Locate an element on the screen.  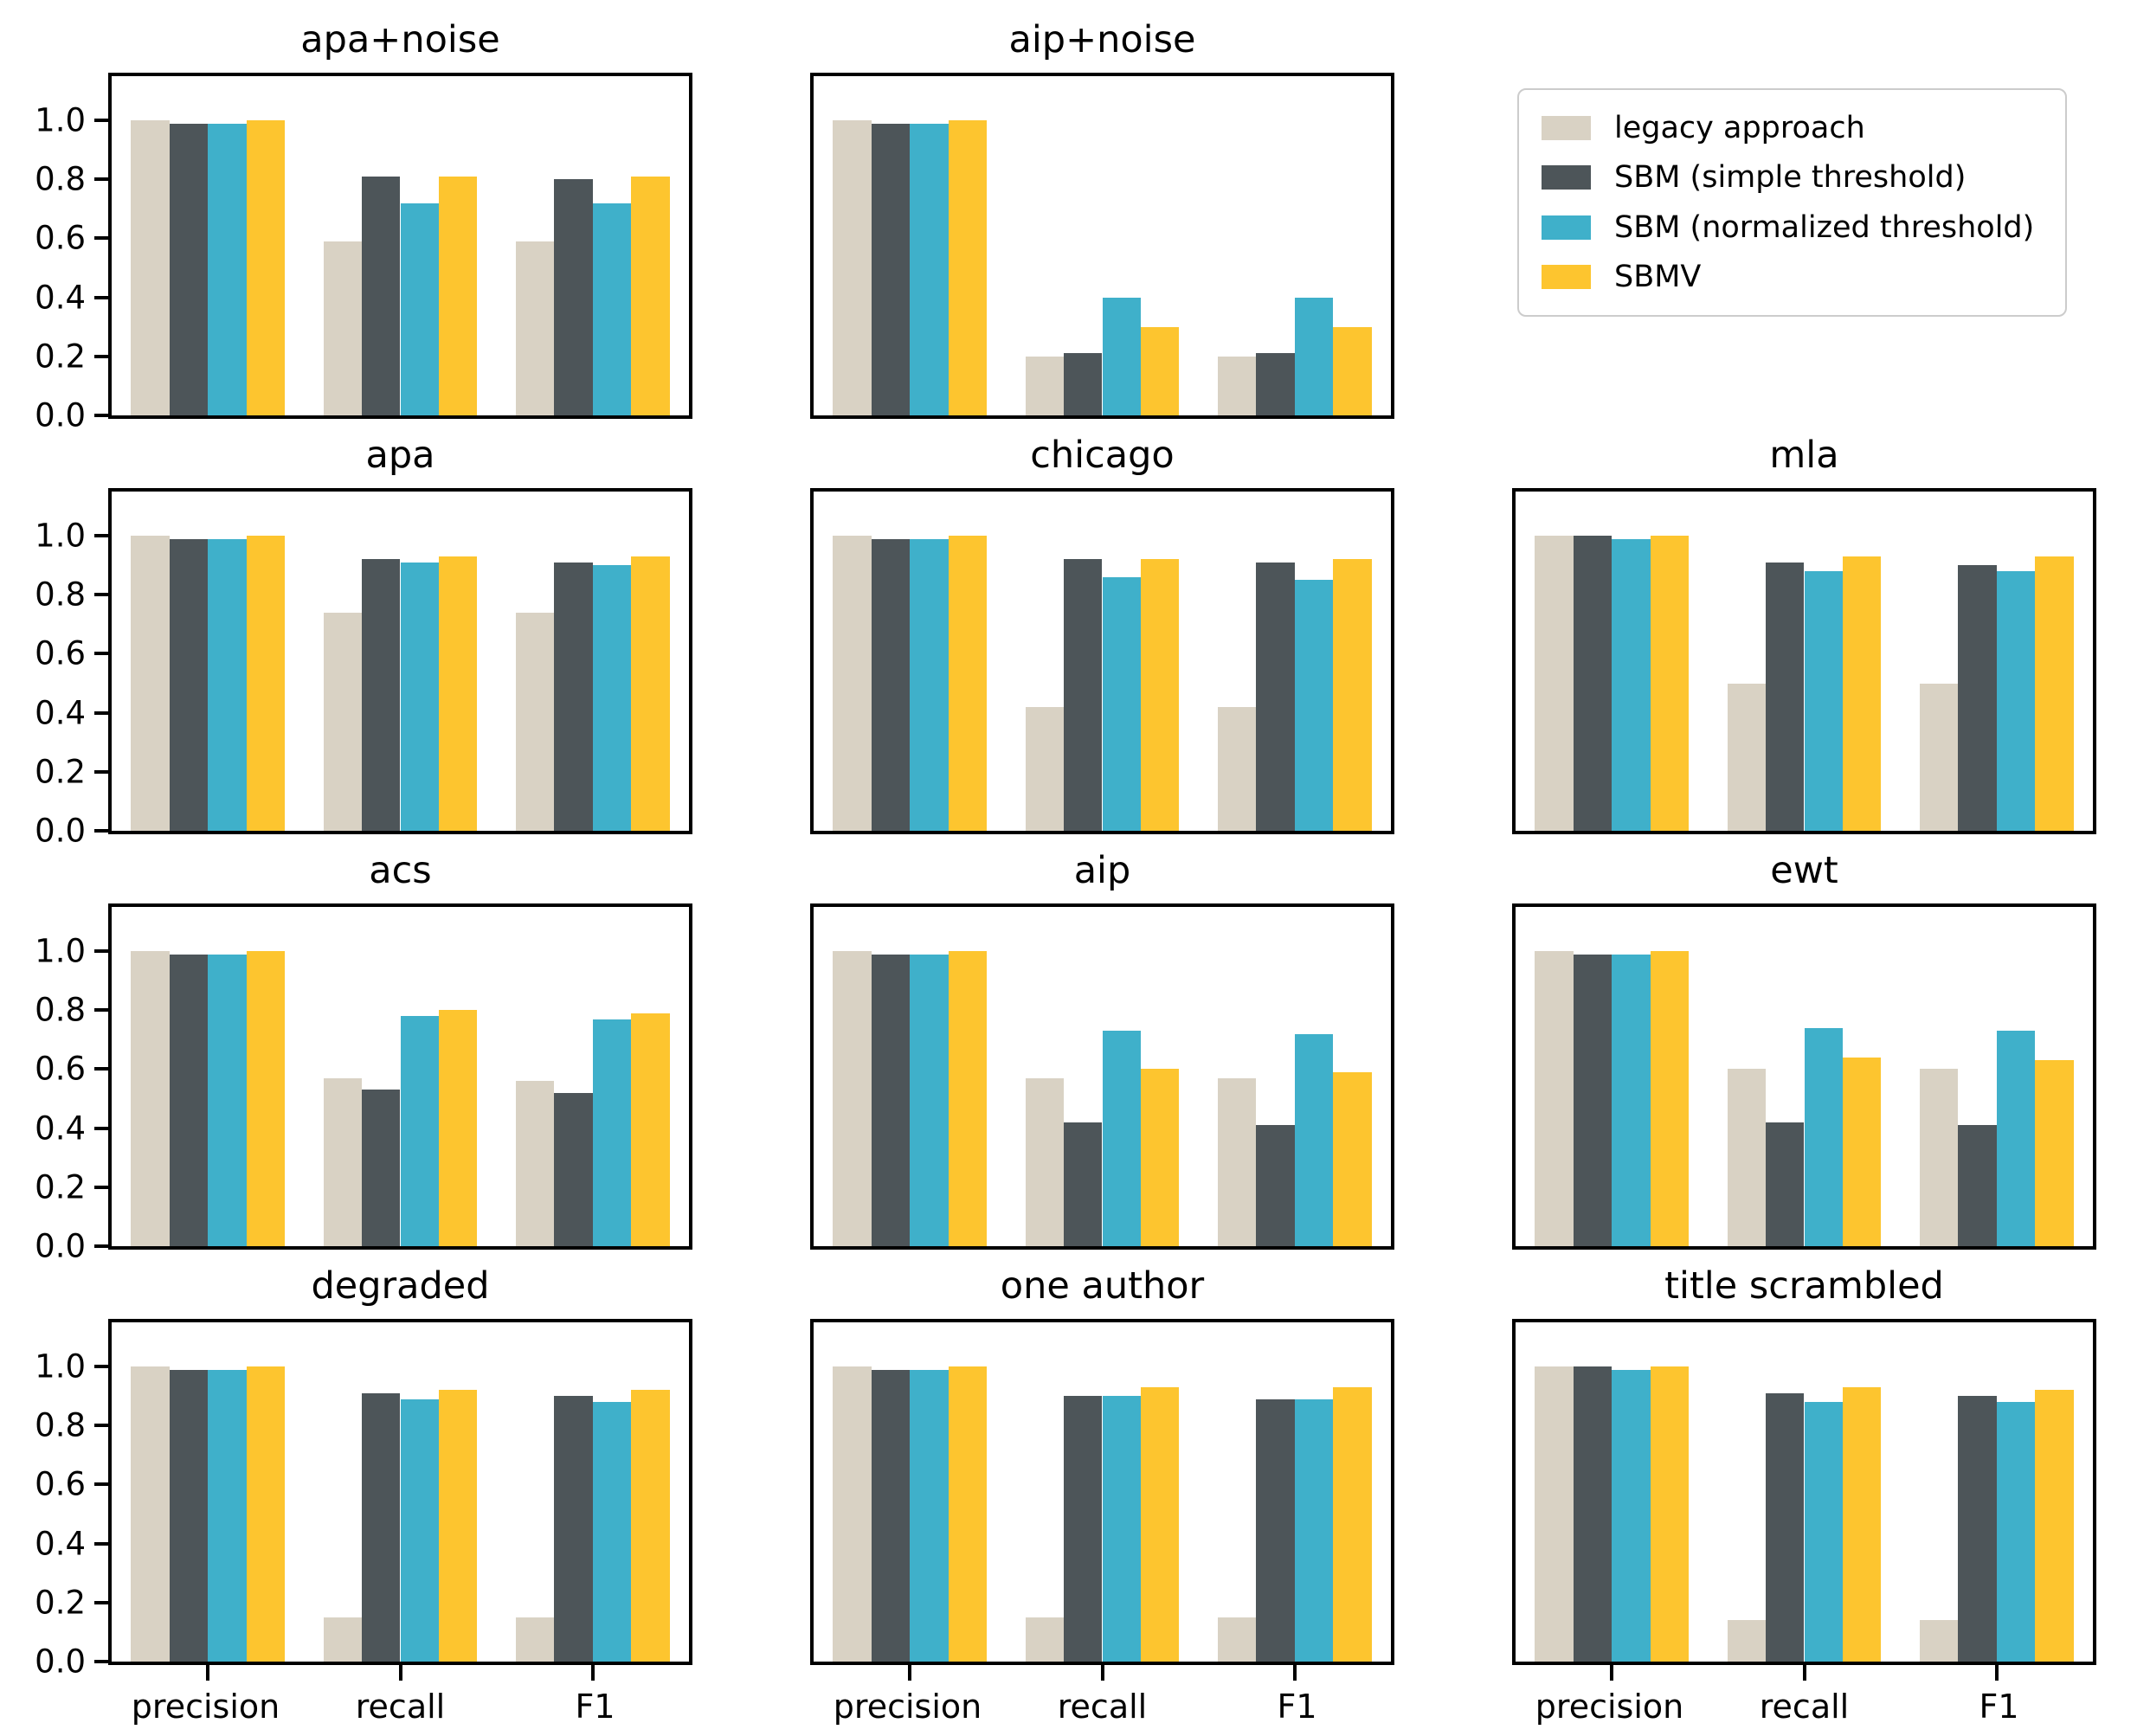
chart-acs: acs 1.0 0.8 0.6 0.4 0.2 0.0 is located at coordinates (363, 1050).